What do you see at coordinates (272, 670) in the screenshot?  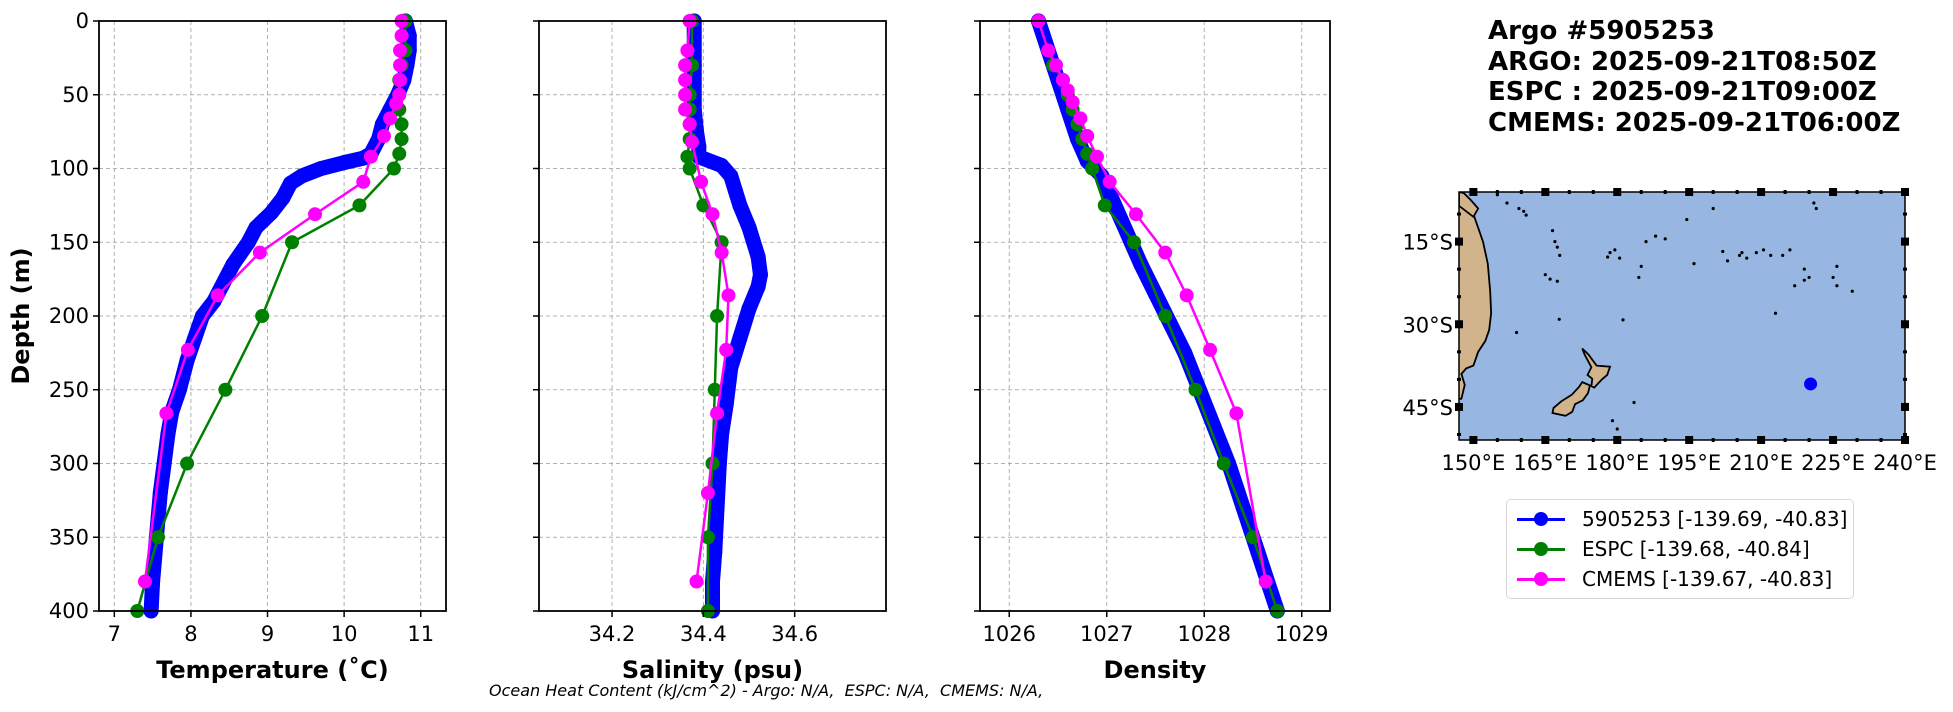 I see `x-axis-label: Temperature (˚C)` at bounding box center [272, 670].